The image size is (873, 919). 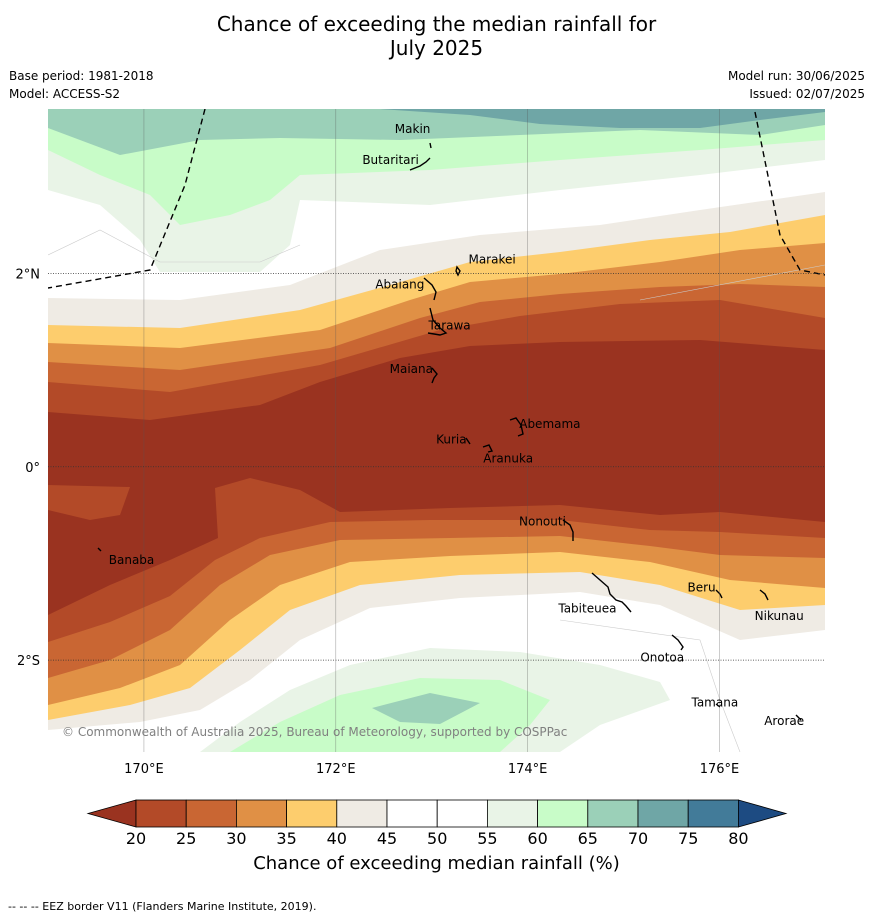 What do you see at coordinates (127, 199) in the screenshot?
I see `eez-border-left` at bounding box center [127, 199].